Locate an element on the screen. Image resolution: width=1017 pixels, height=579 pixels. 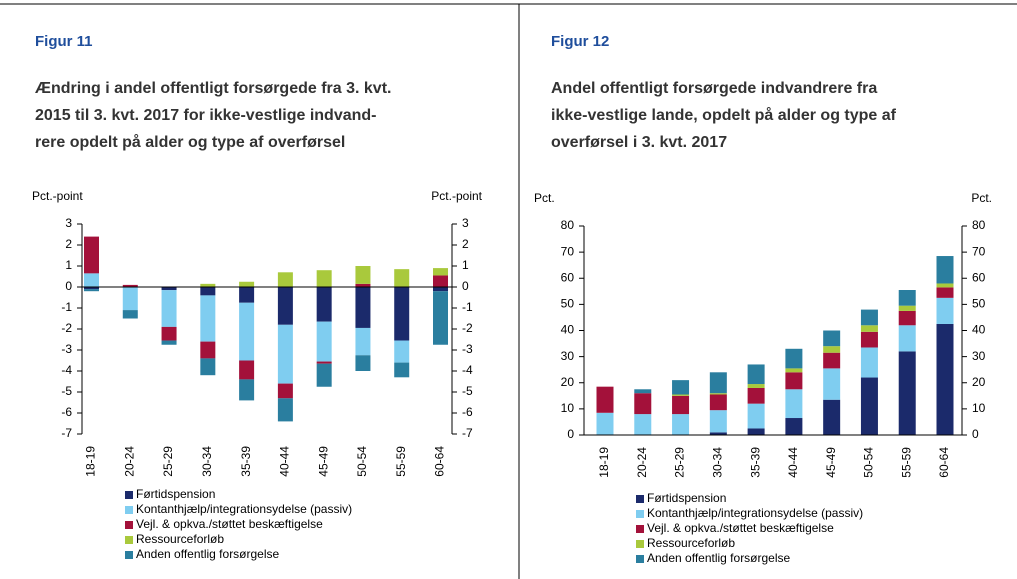
legend-label: Førtidspension is located at coordinates (686, 498).